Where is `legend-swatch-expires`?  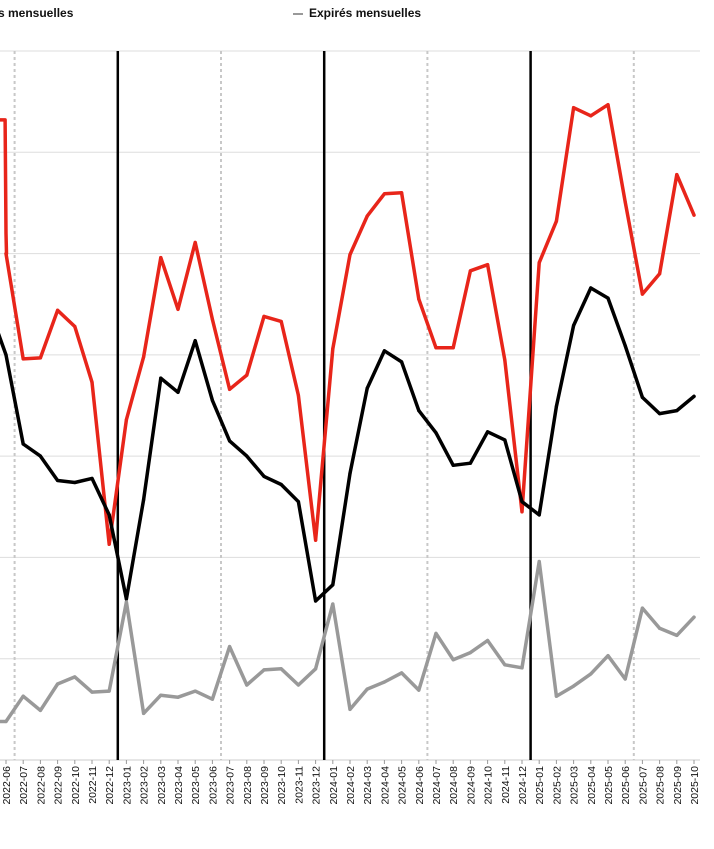
legend-swatch-expires is located at coordinates (298, 13).